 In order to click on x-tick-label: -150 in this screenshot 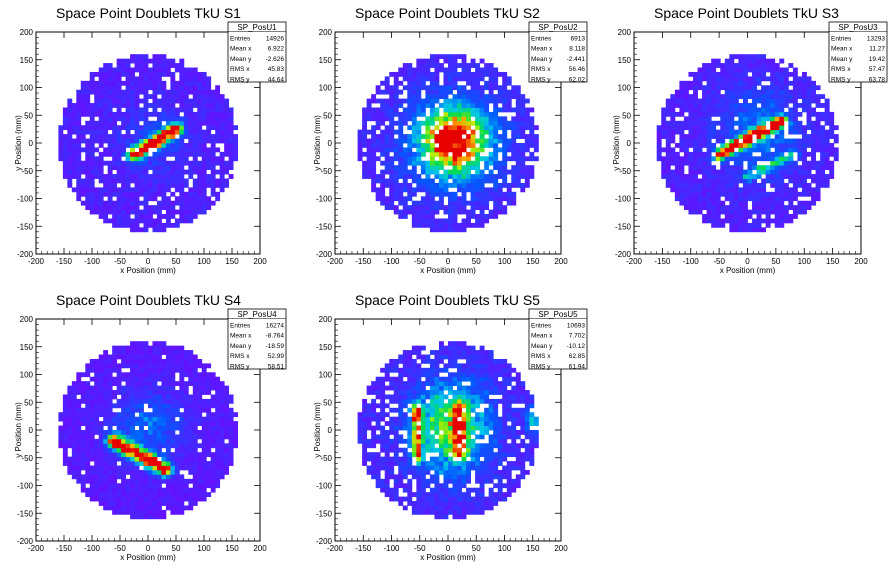, I will do `click(363, 261)`.